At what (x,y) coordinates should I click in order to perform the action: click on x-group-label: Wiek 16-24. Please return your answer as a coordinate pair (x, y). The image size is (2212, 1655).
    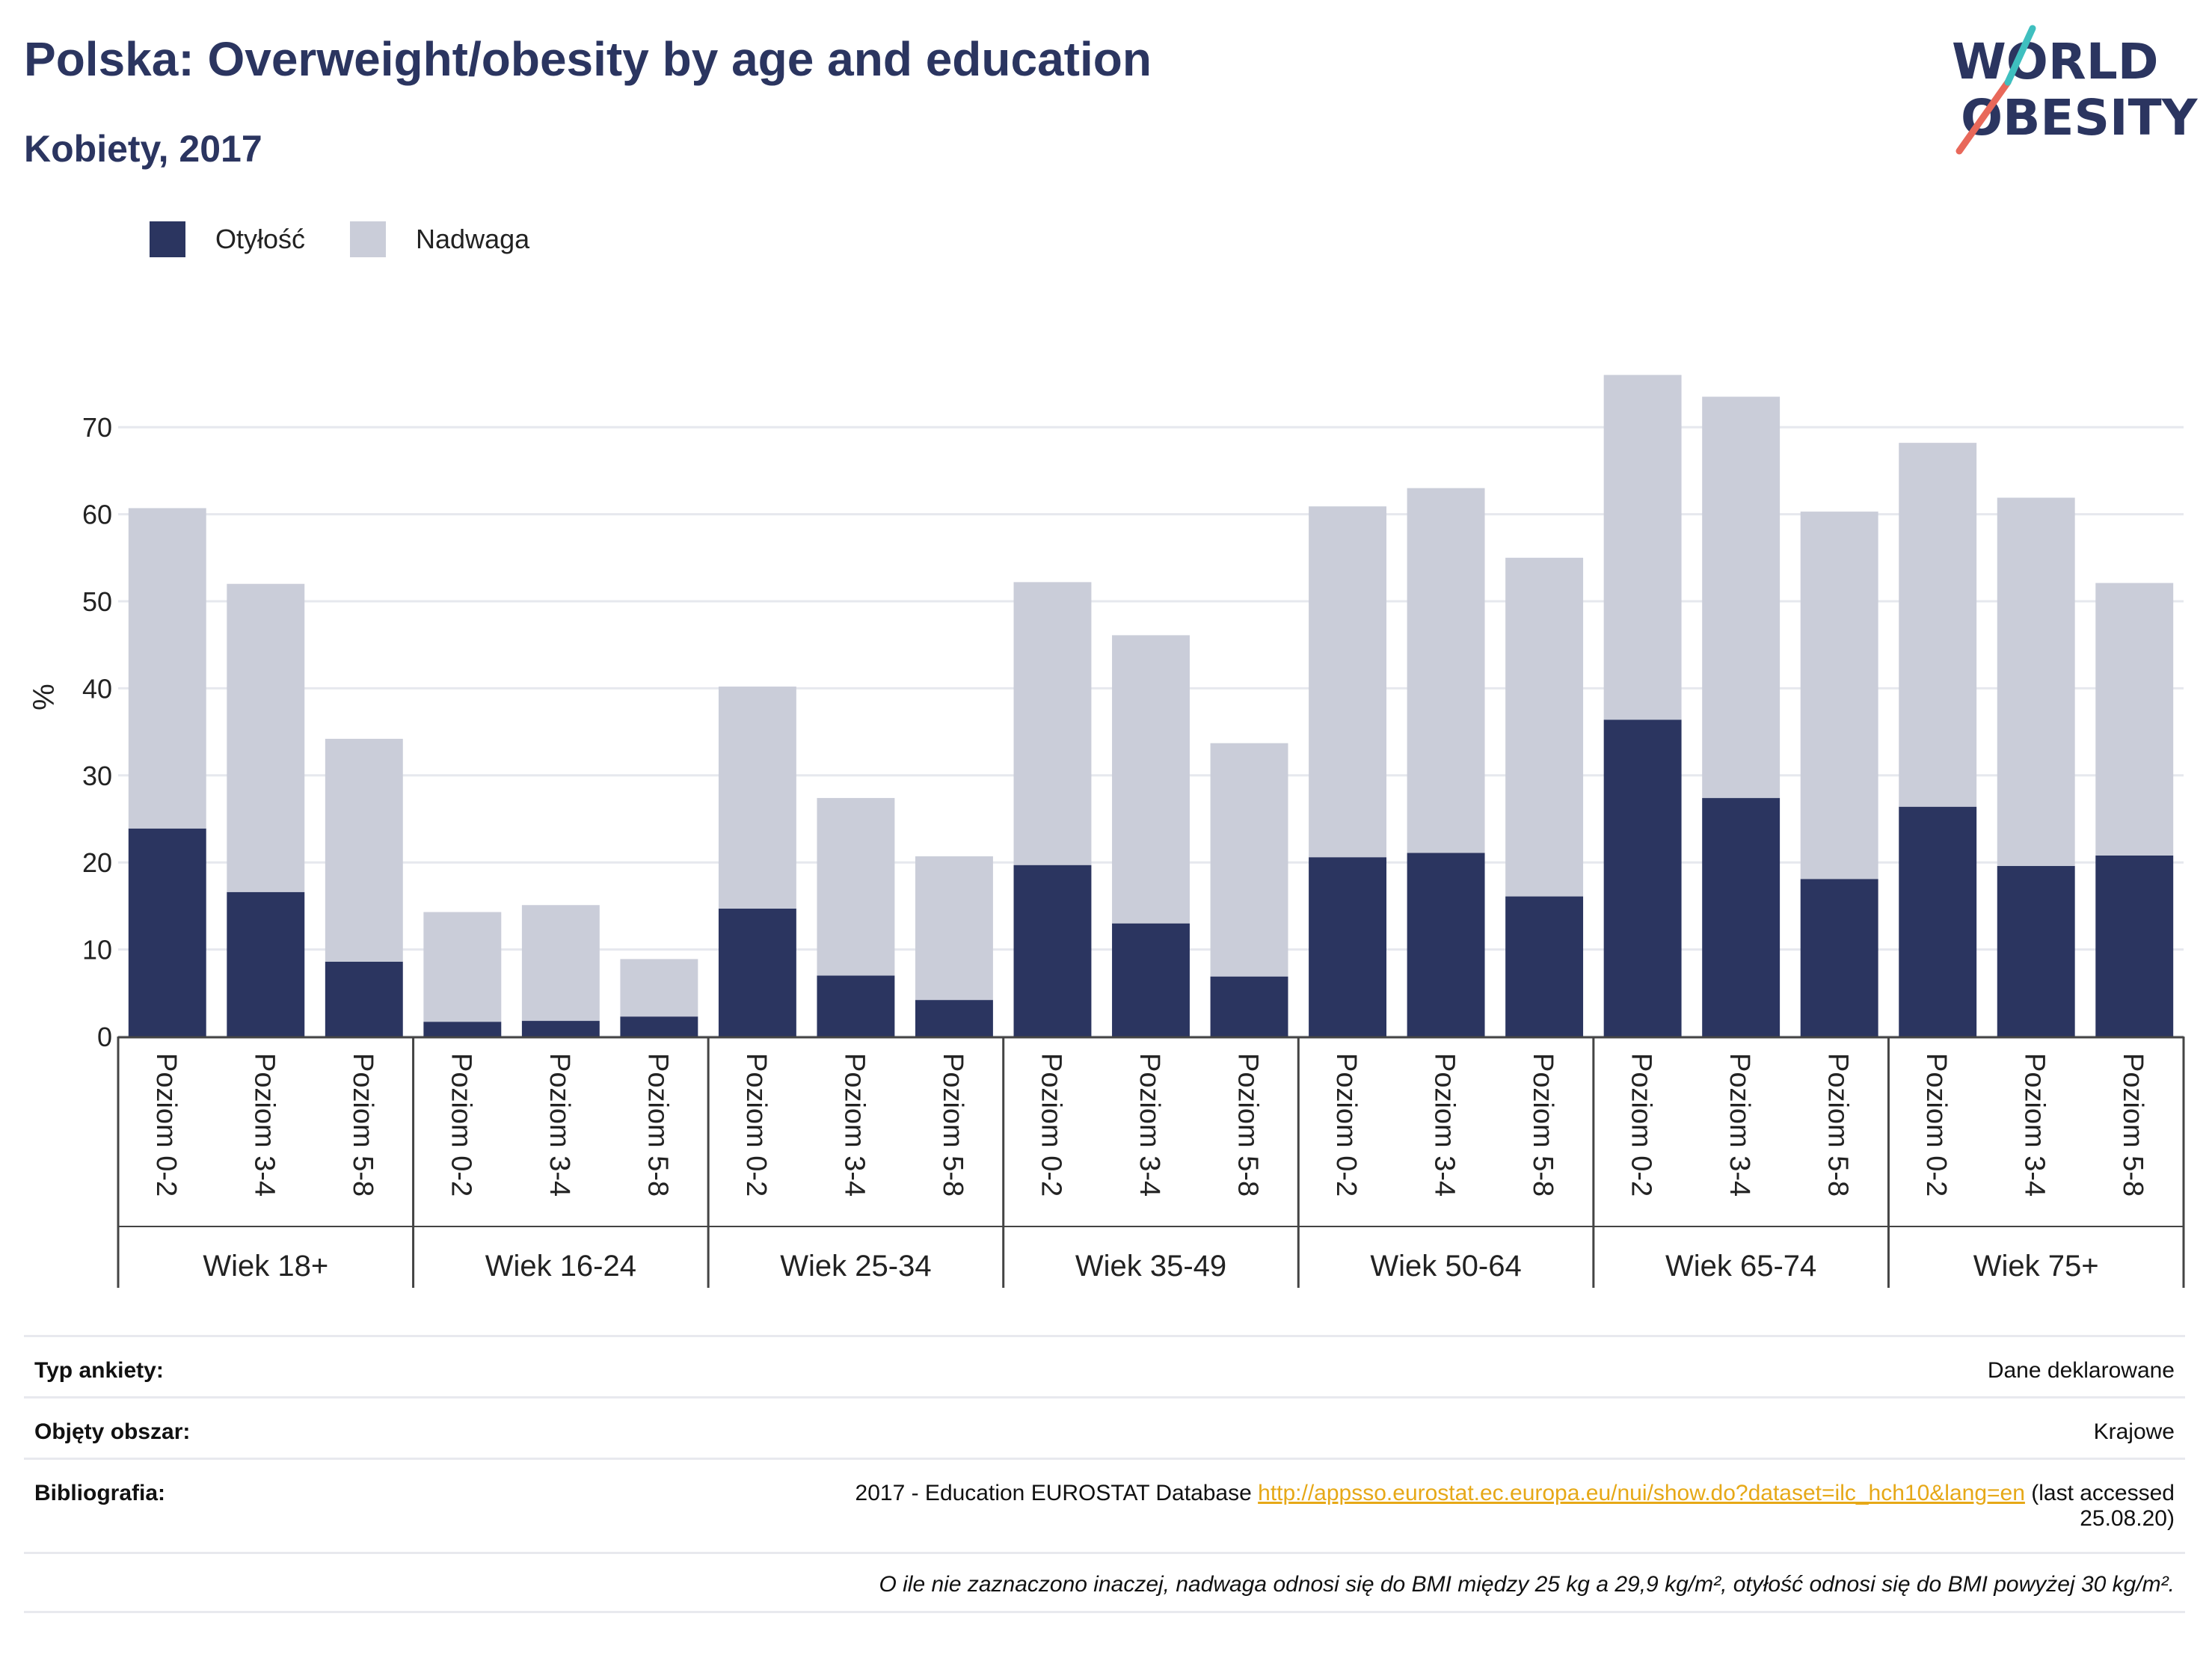
    Looking at the image, I should click on (560, 1266).